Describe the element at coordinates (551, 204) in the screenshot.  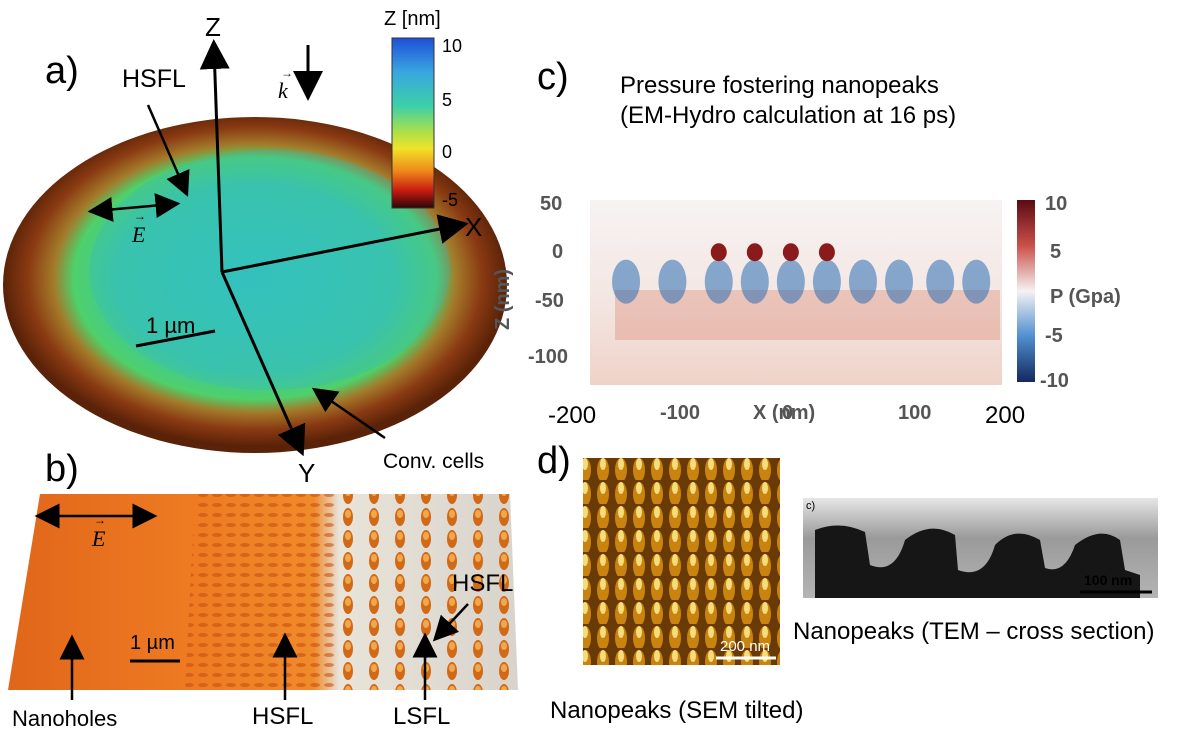
I see `y-tick: 50` at that location.